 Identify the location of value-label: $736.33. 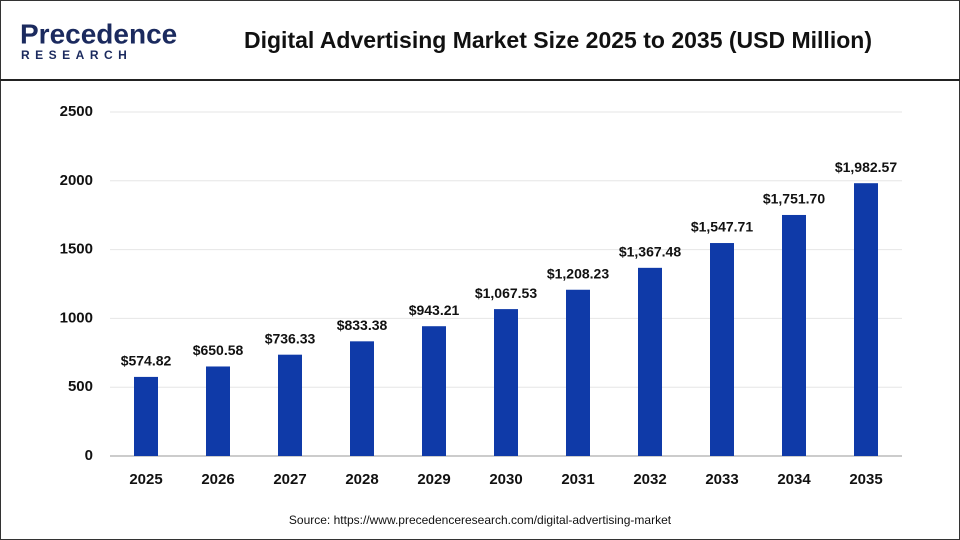
(290, 338).